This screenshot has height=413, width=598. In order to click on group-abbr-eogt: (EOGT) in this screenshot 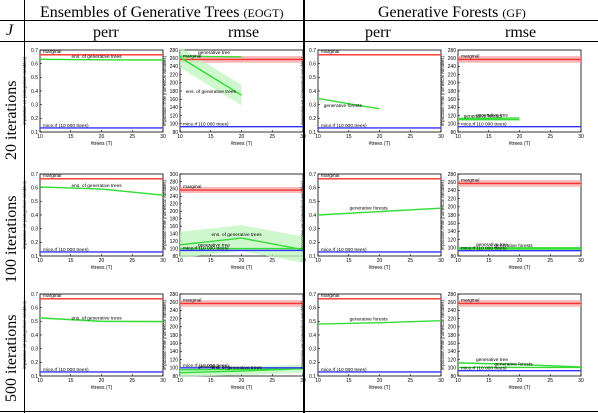, I will do `click(263, 13)`.